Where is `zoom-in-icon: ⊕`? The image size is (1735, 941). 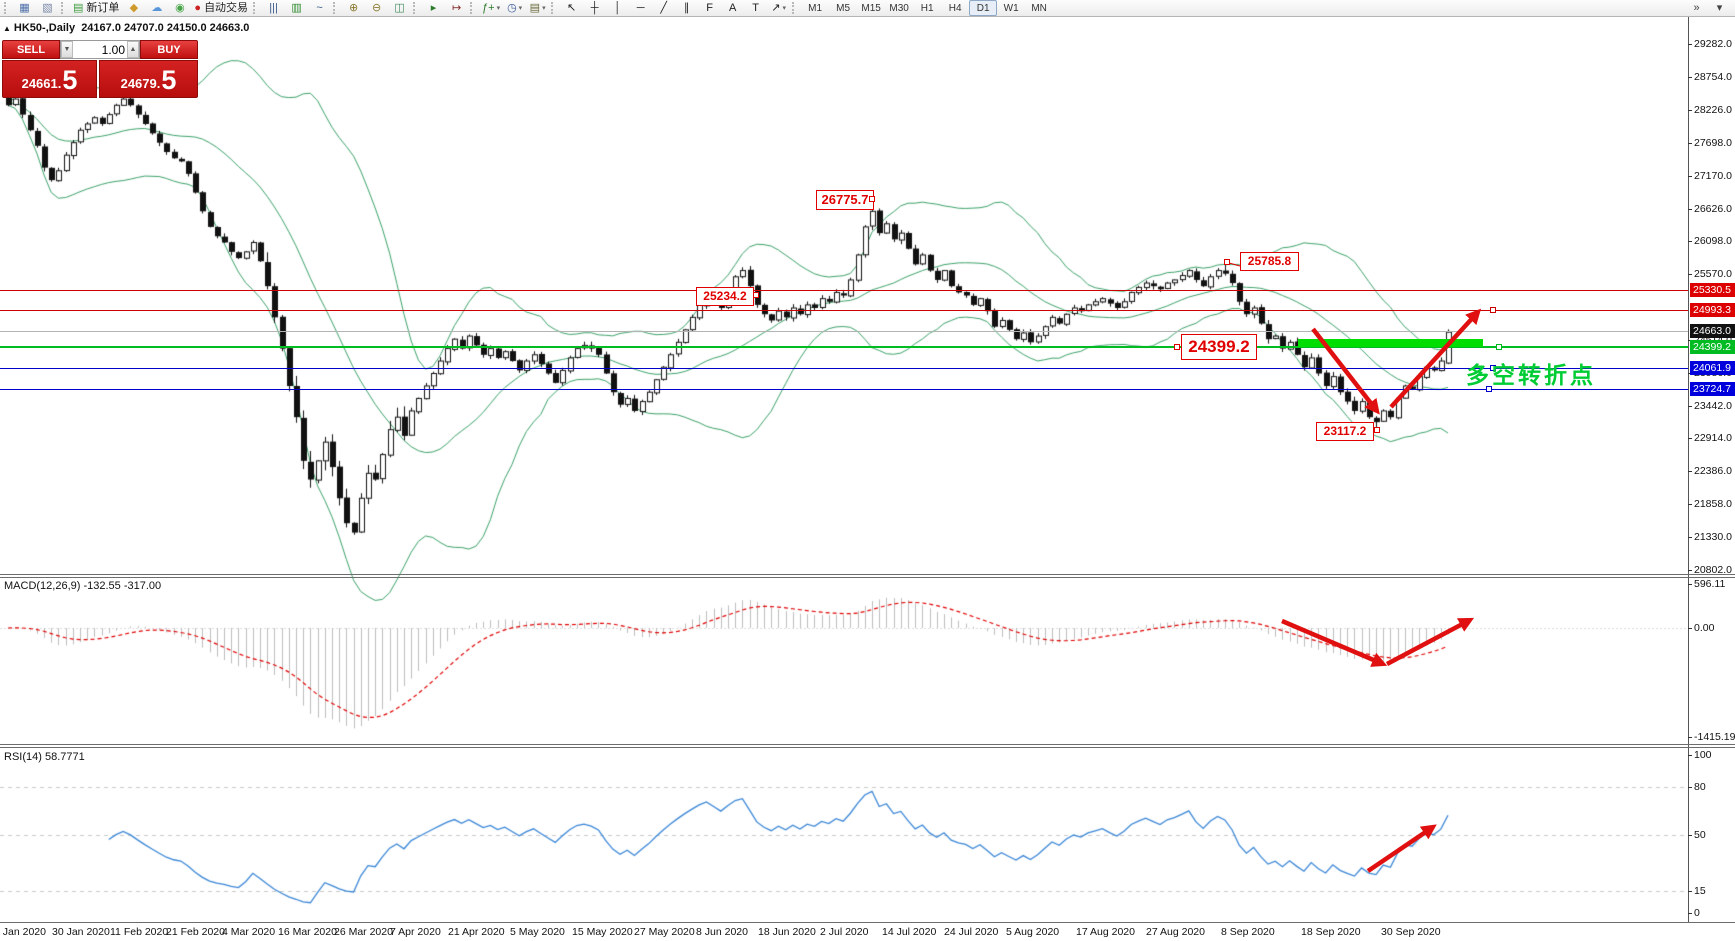
zoom-in-icon: ⊕ is located at coordinates (353, 7).